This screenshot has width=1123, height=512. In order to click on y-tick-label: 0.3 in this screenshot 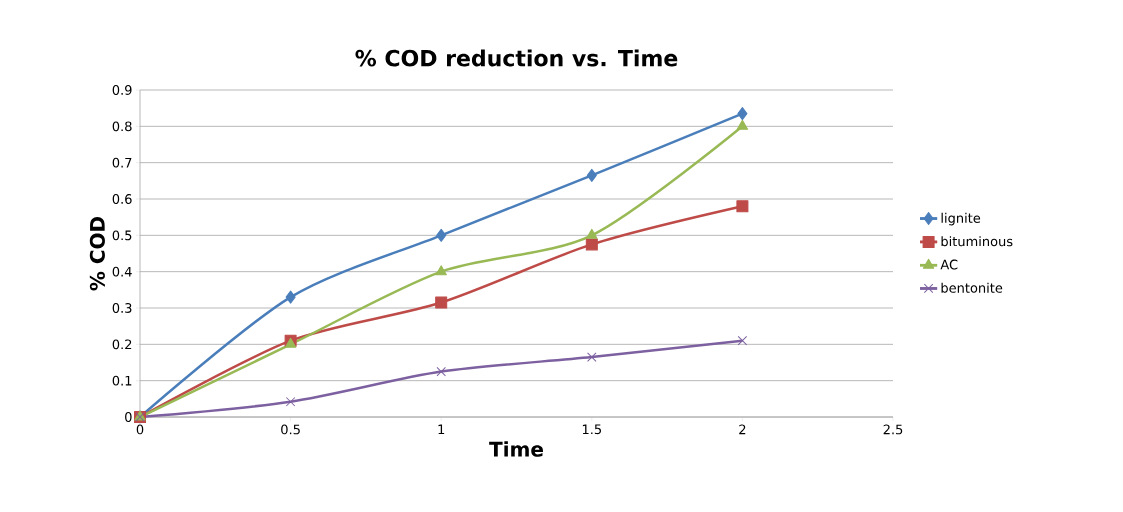, I will do `click(122, 308)`.